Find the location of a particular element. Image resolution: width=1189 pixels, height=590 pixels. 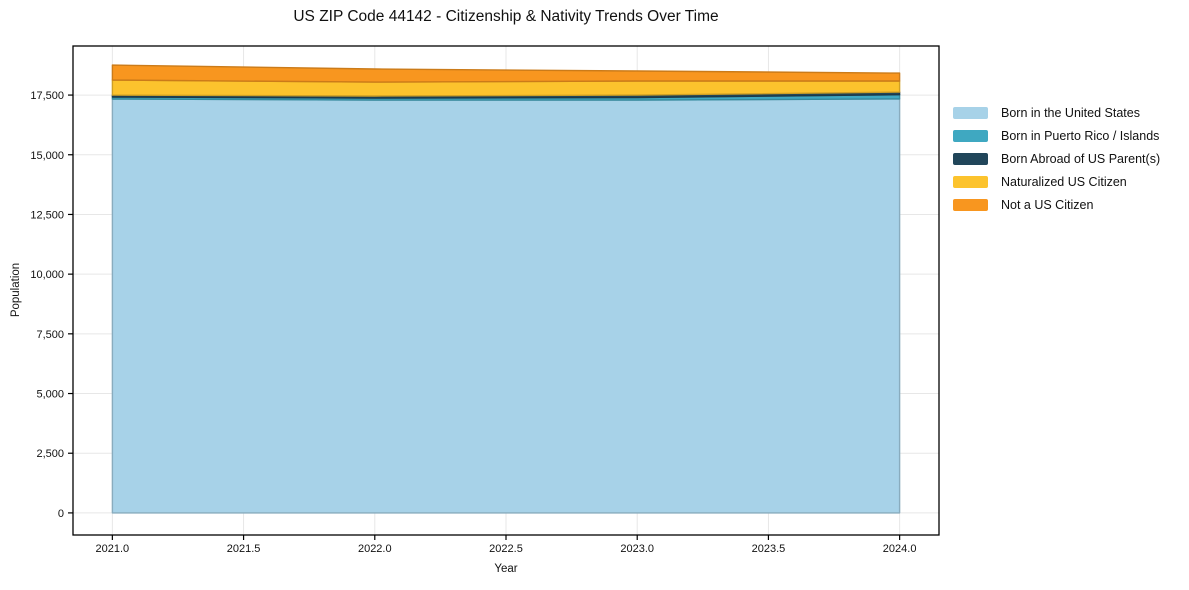

legend-swatch-naturalized-icon is located at coordinates (970, 181).